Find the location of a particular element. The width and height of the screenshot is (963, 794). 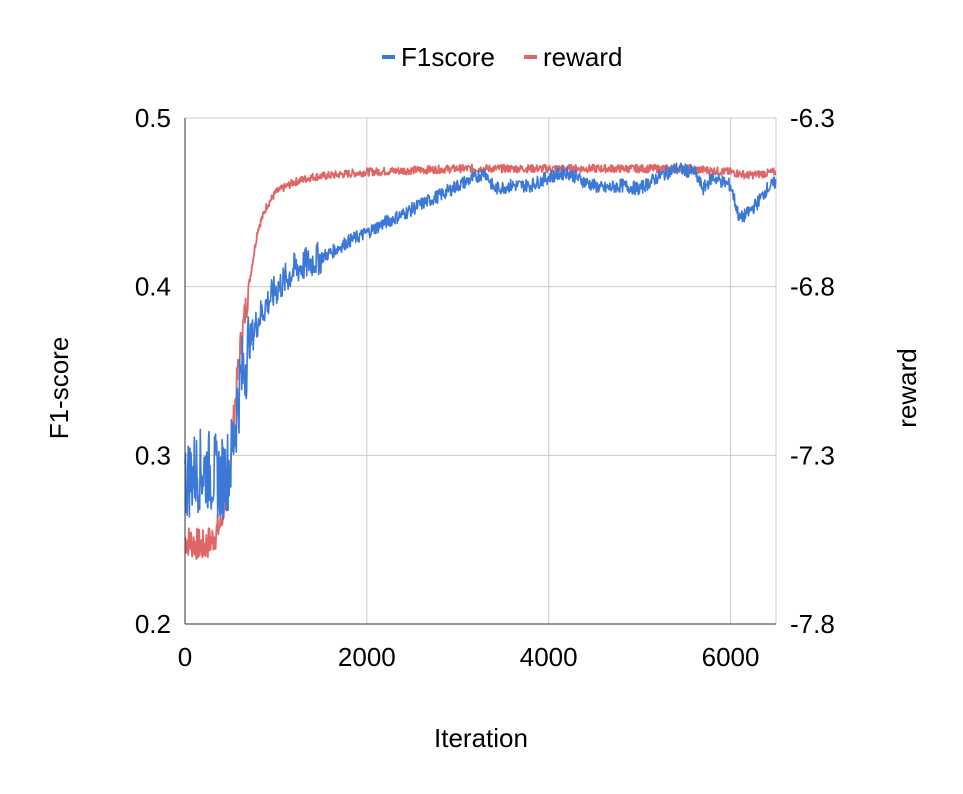

y-tick-label: 0.2 is located at coordinates (153, 624).